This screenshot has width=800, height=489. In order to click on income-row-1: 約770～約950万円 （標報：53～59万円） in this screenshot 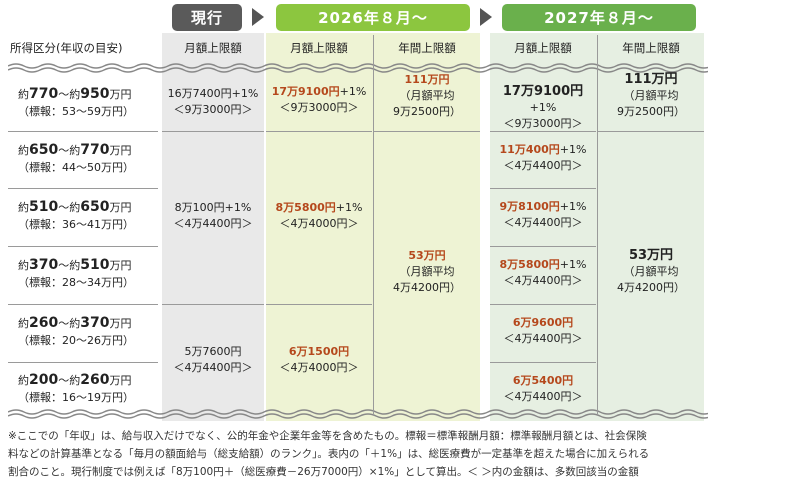, I will do `click(76, 102)`.